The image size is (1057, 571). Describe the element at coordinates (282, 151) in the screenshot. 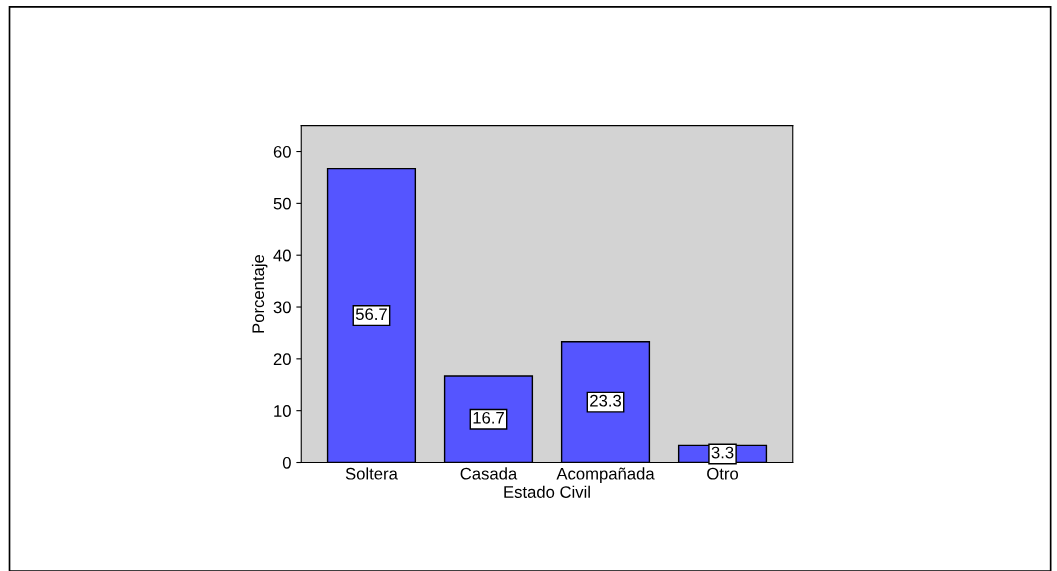

I see `y-tick-label: 60` at that location.